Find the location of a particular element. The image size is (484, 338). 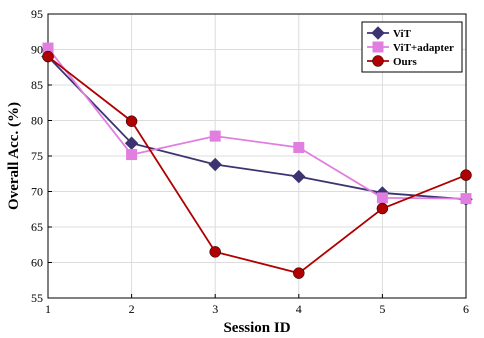

x-axis-label: Session ID is located at coordinates (256, 328).